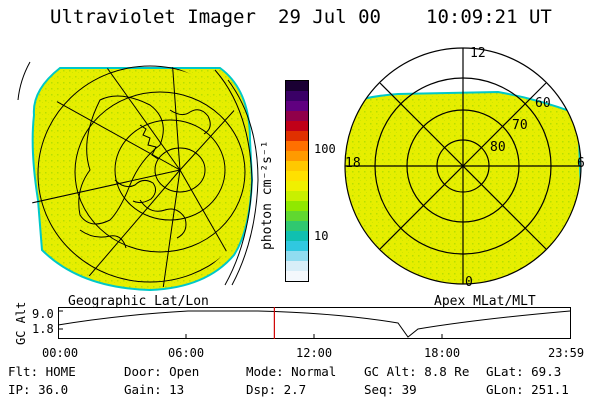 The image size is (600, 400). Describe the element at coordinates (43, 329) in the screenshot. I see `altitude-tick-1-8: 1.8` at that location.